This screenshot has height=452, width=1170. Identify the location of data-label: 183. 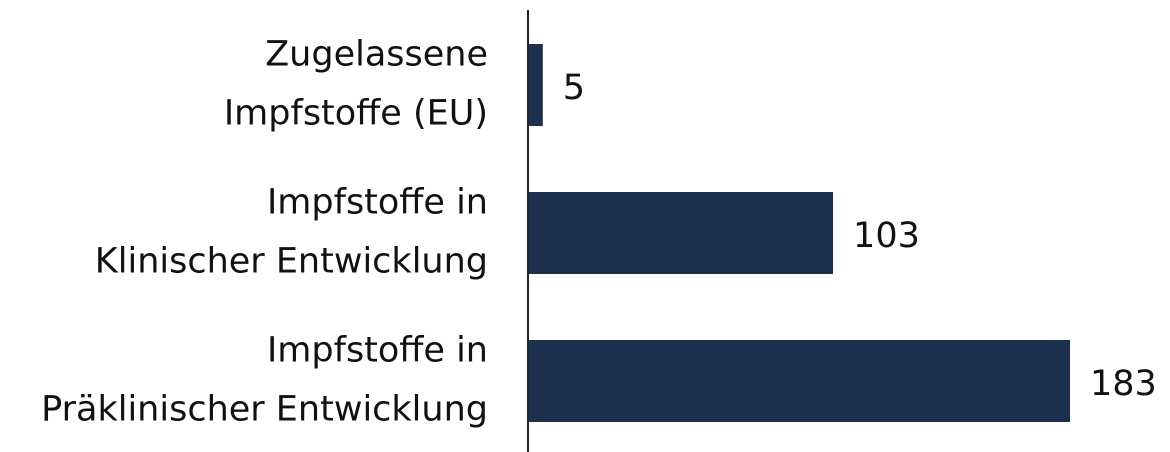
(1123, 384).